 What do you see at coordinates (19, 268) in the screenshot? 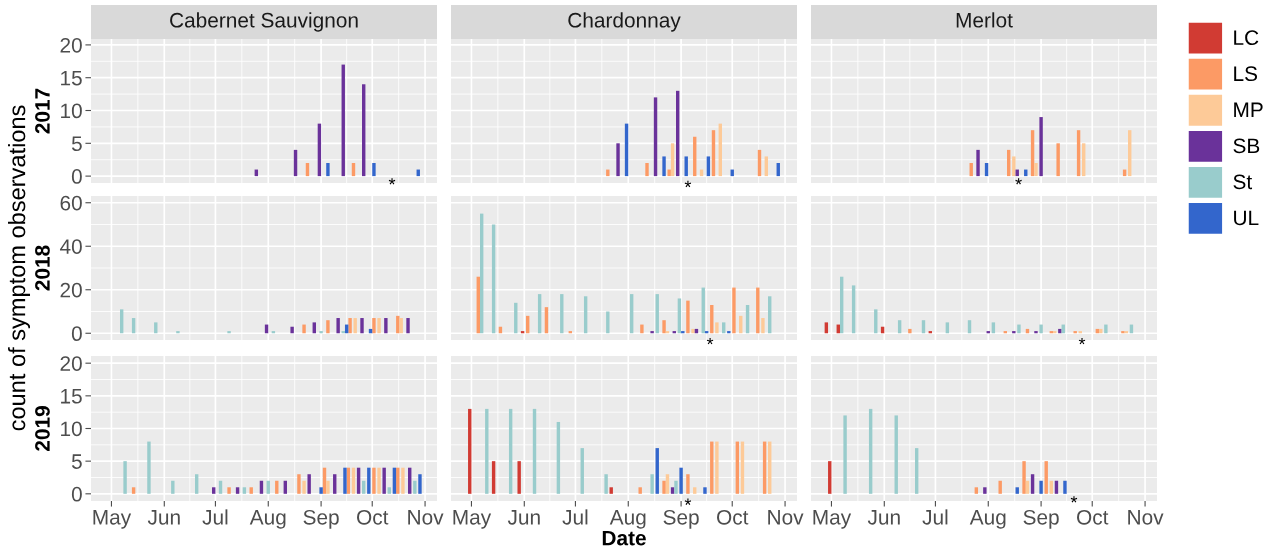
I see `text: count of symptom observations` at bounding box center [19, 268].